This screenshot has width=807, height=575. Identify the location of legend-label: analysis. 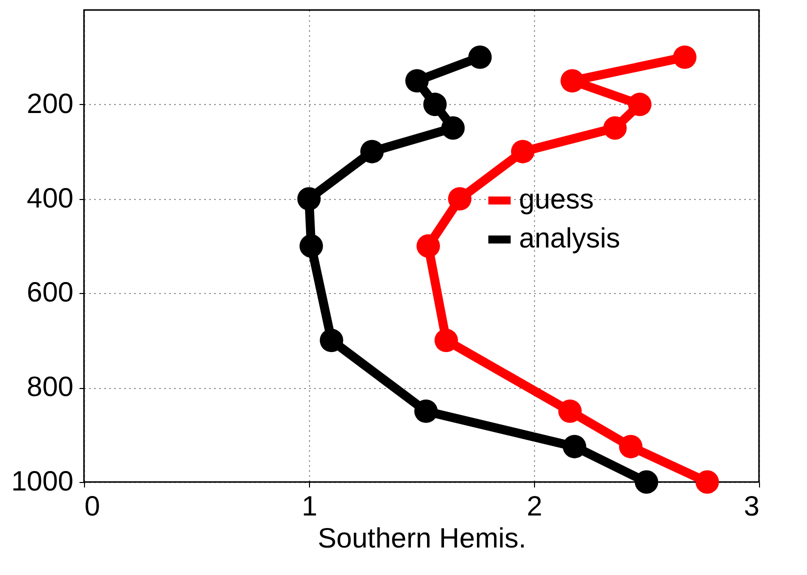
(569, 238).